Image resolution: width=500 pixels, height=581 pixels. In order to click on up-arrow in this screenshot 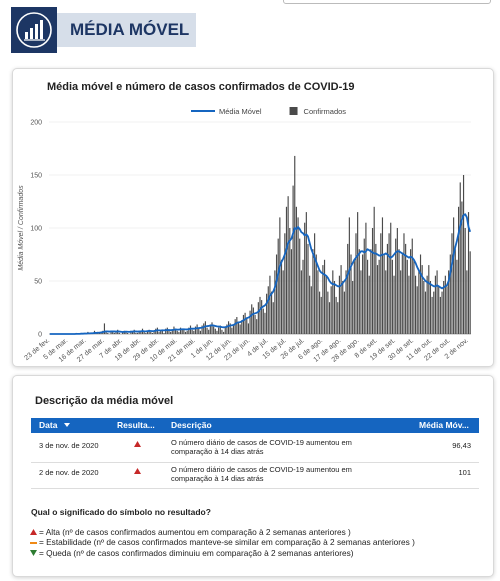, I will do `click(137, 444)`.